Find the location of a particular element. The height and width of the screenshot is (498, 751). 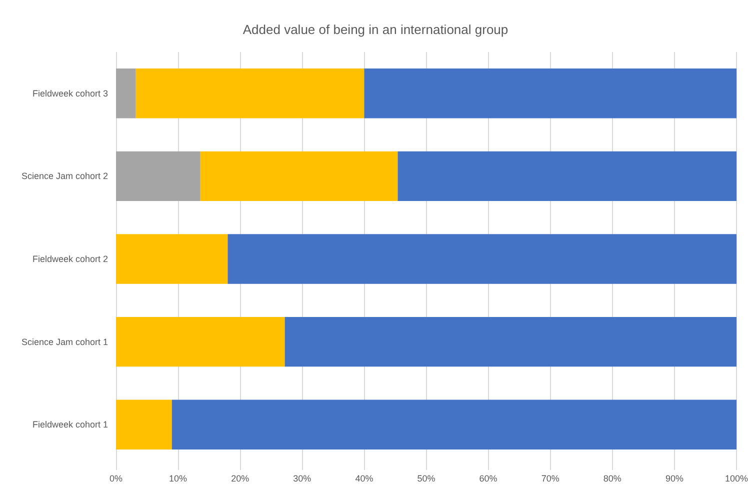

x-tick-label: 50% is located at coordinates (426, 479).